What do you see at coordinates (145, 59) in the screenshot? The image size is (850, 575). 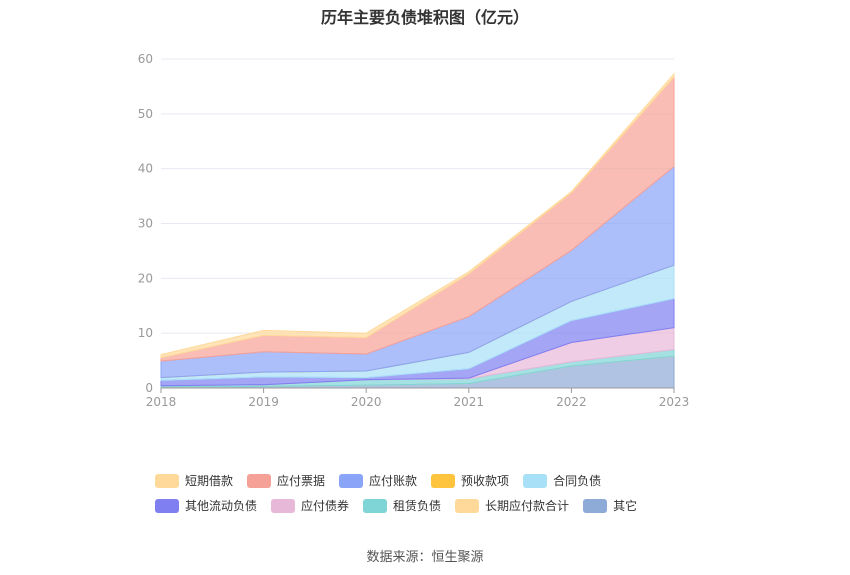 I see `y-tick-label: 60` at bounding box center [145, 59].